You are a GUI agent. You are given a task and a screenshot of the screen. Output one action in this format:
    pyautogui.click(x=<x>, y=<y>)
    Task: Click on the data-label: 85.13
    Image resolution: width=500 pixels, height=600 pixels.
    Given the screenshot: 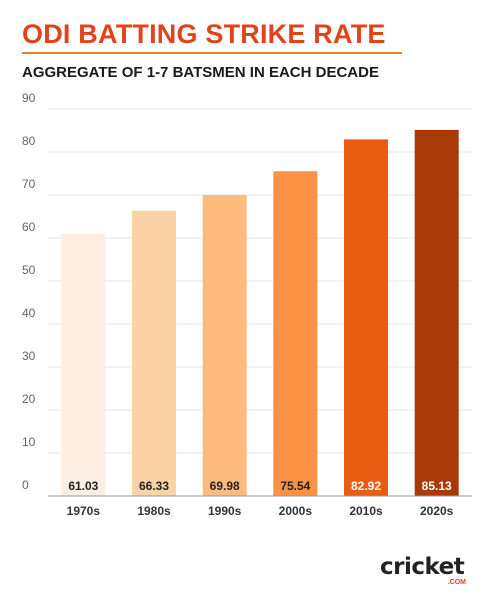 What is the action you would take?
    pyautogui.click(x=437, y=486)
    